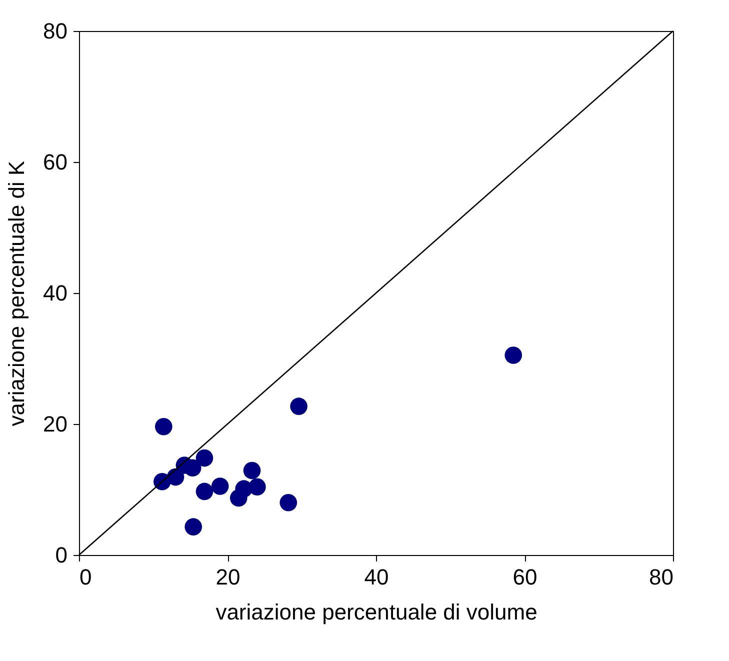 Image resolution: width=729 pixels, height=661 pixels. I want to click on x-tick-label: 60, so click(525, 577).